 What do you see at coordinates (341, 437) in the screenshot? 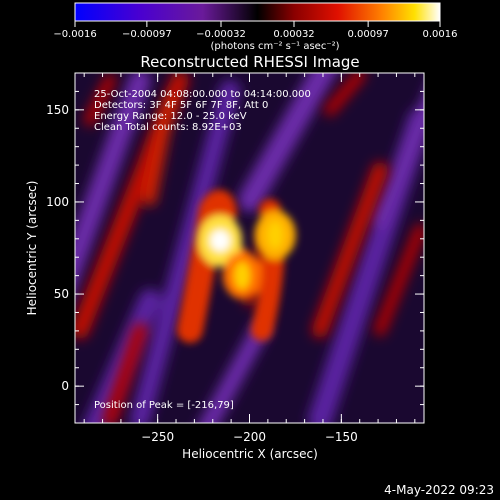
I see `x-tick-label: −150` at bounding box center [341, 437].